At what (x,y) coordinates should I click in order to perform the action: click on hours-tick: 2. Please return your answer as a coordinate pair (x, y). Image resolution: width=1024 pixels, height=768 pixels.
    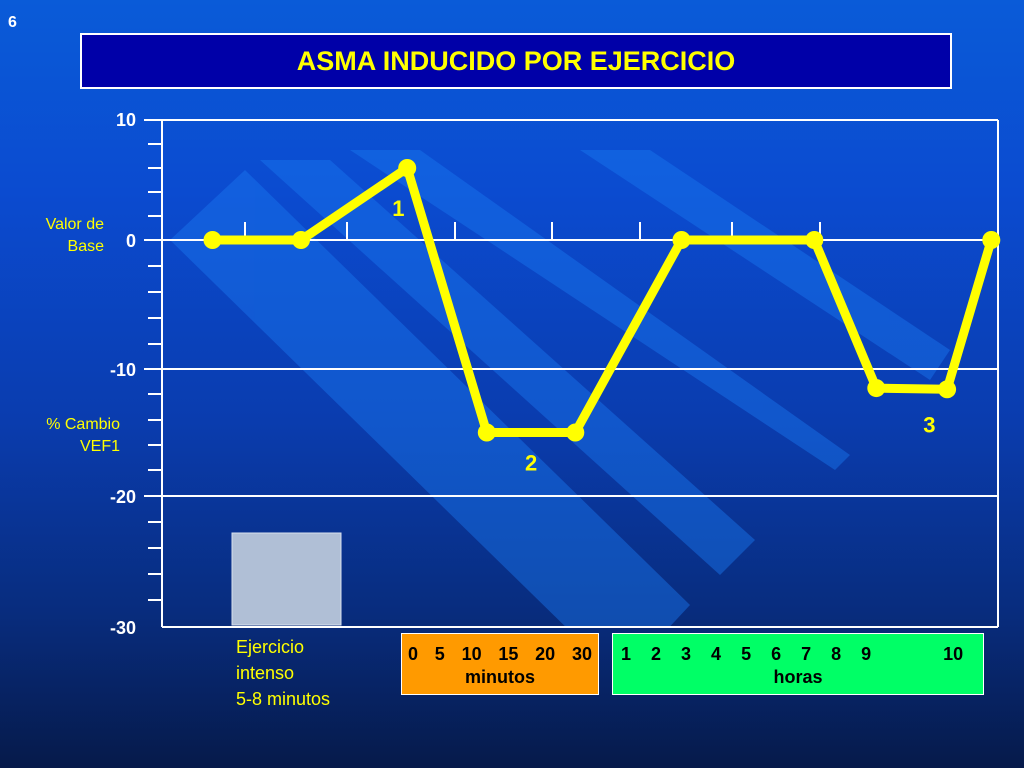
    Looking at the image, I should click on (656, 654).